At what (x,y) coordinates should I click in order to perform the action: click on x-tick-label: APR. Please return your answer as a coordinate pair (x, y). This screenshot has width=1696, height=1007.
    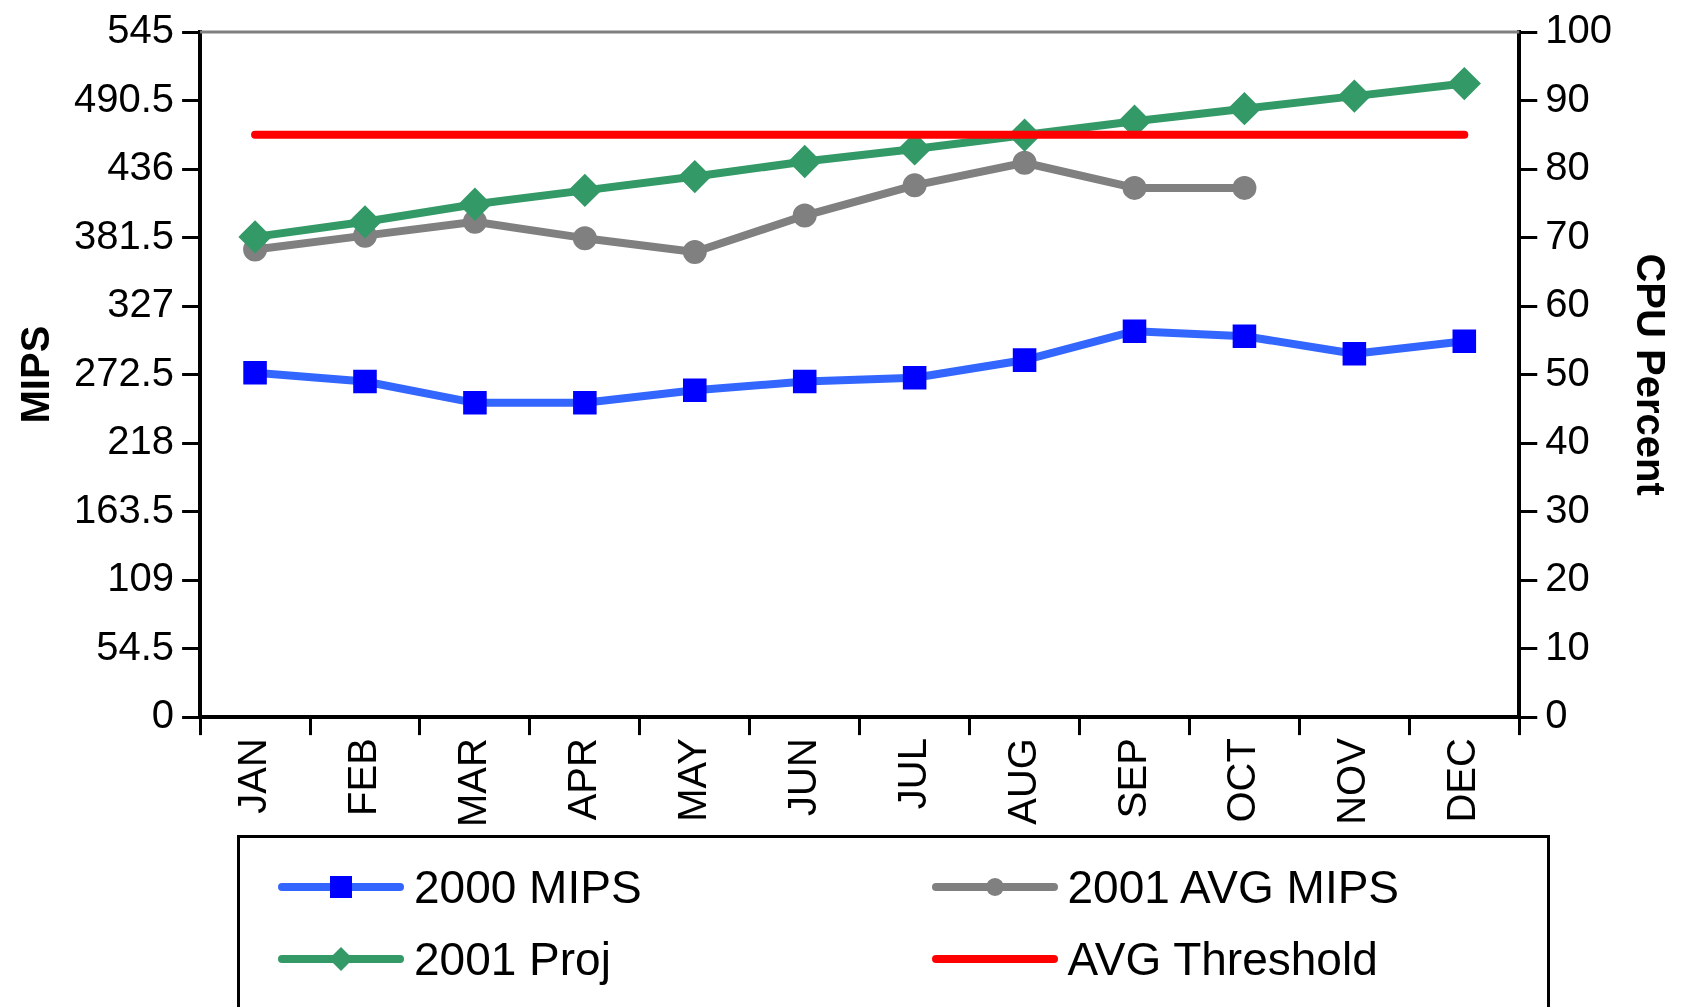
    Looking at the image, I should click on (581, 779).